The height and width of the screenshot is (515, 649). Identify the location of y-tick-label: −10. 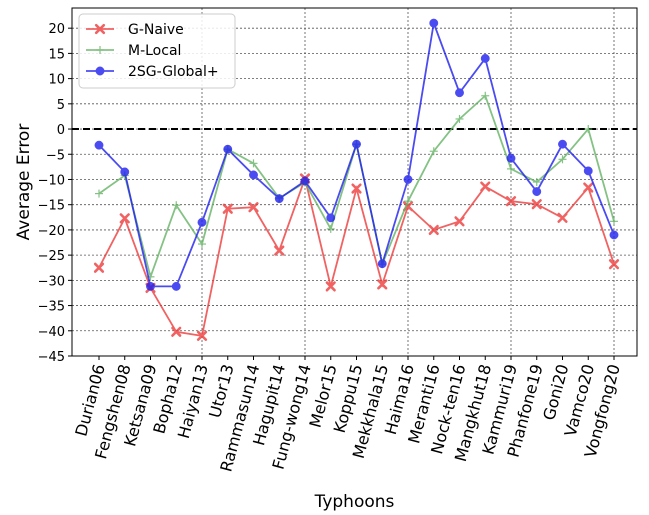
(51, 180).